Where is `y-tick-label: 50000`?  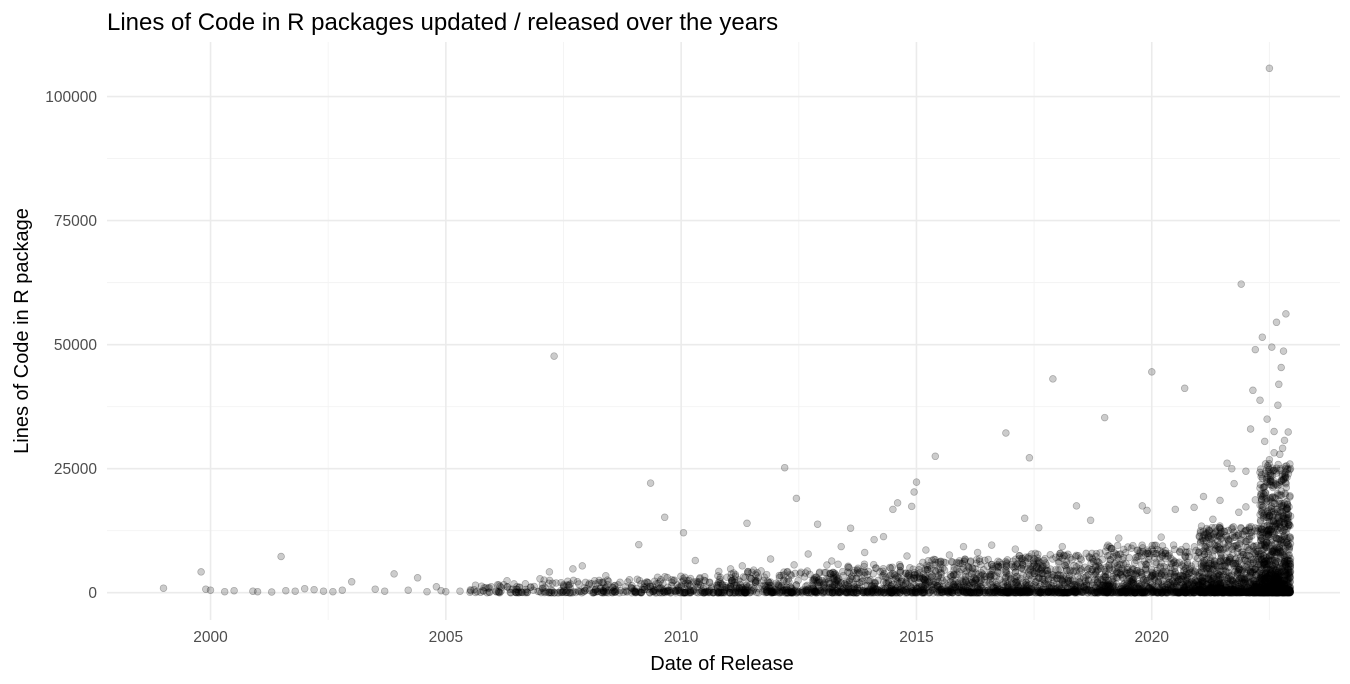 y-tick-label: 50000 is located at coordinates (75, 345).